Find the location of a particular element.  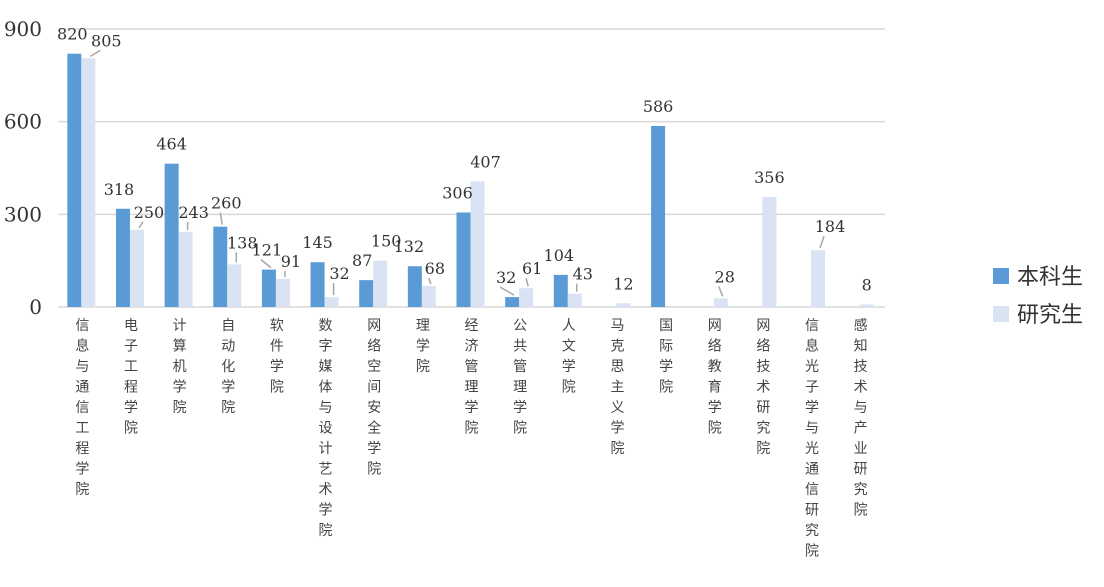

category-label: 网络技术研究院 is located at coordinates (763, 387).